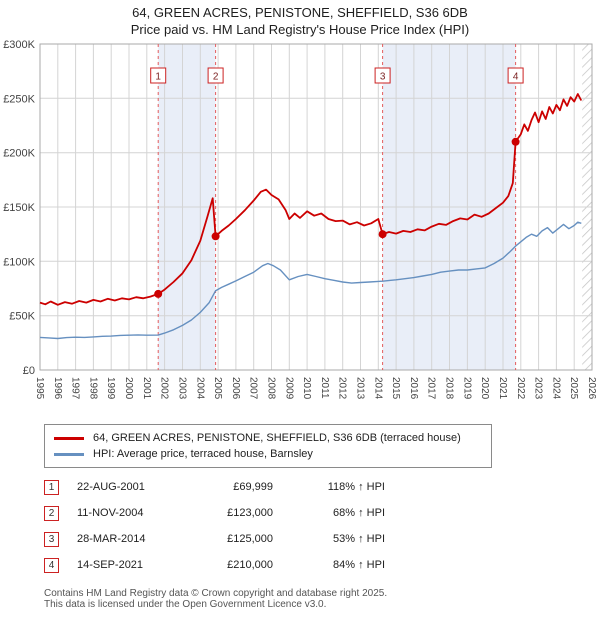 This screenshot has height=620, width=600. I want to click on sale-date: 28-MAR-2014, so click(111, 539).